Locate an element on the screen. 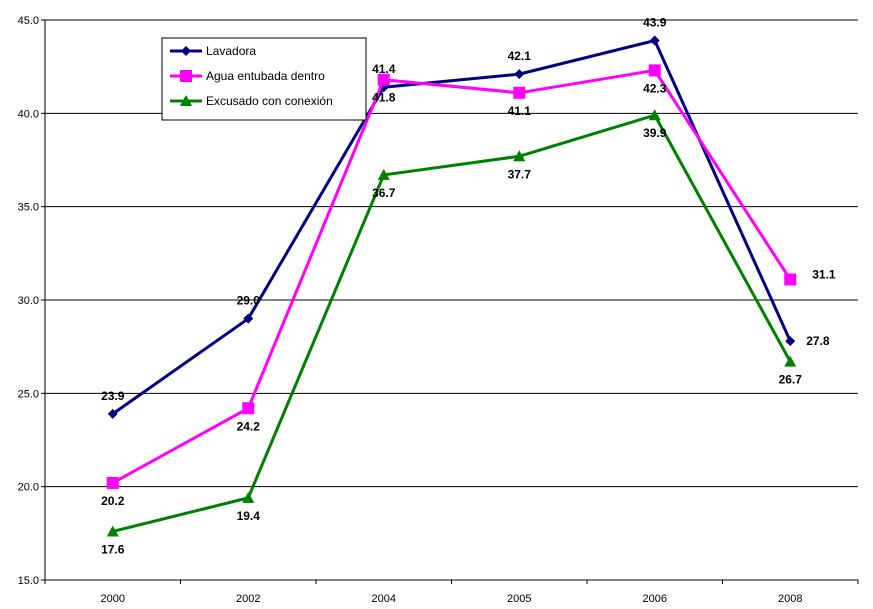 The width and height of the screenshot is (873, 609). data-label: 27.8 is located at coordinates (818, 341).